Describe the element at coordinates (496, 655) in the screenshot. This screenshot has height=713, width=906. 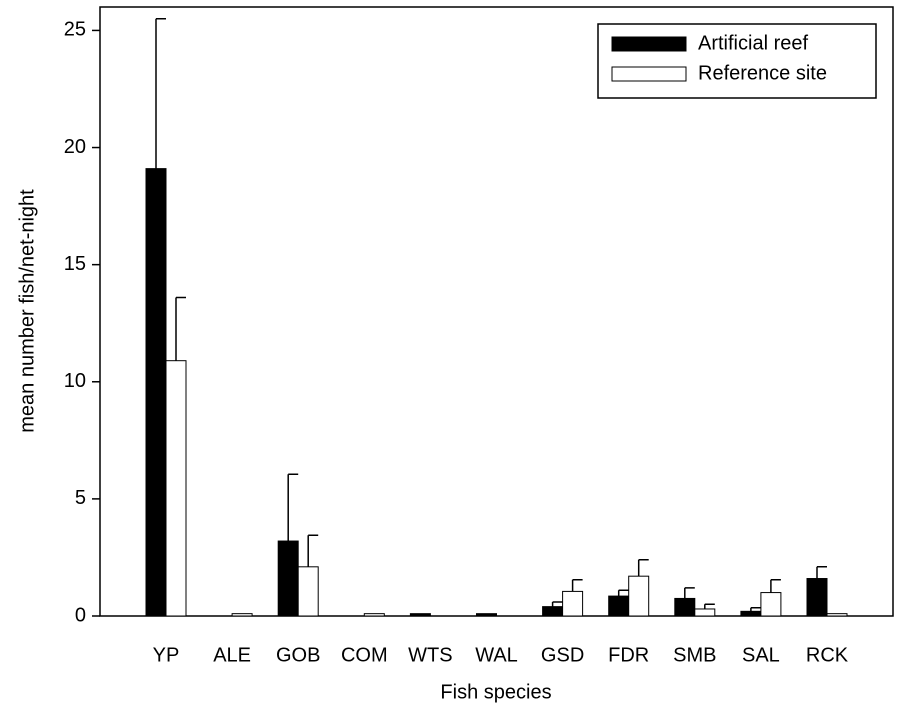
I see `x-tick-label: WAL` at that location.